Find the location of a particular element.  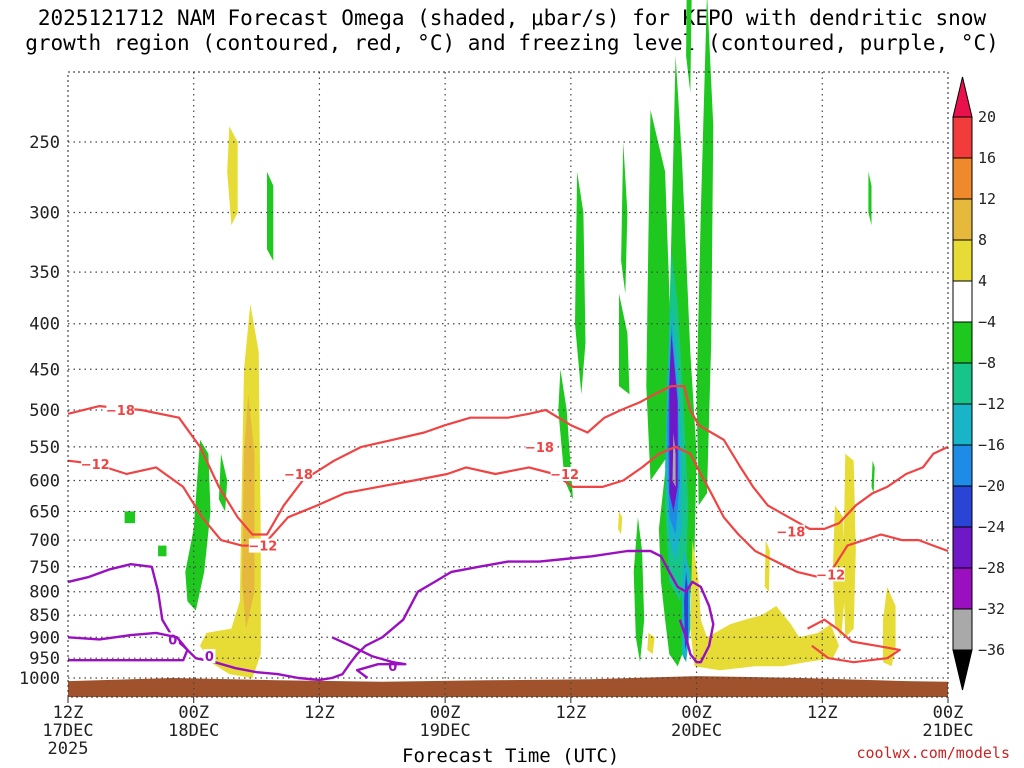

colorbar-label-0: 20 is located at coordinates (987, 117).